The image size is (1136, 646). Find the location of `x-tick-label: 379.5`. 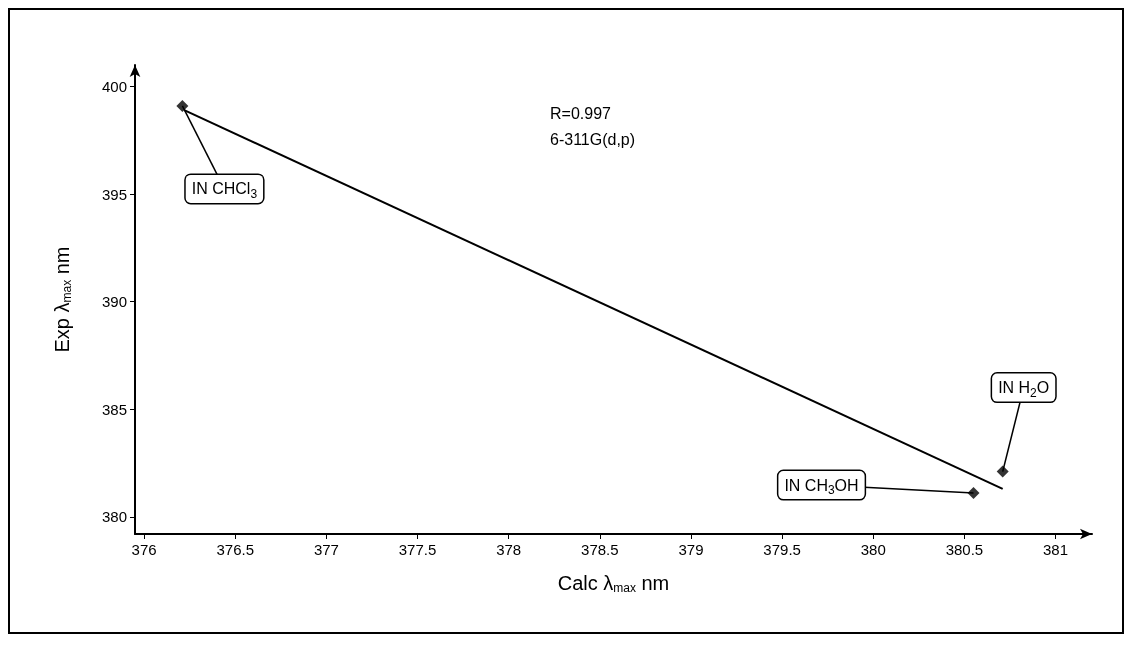

x-tick-label: 379.5 is located at coordinates (782, 549).